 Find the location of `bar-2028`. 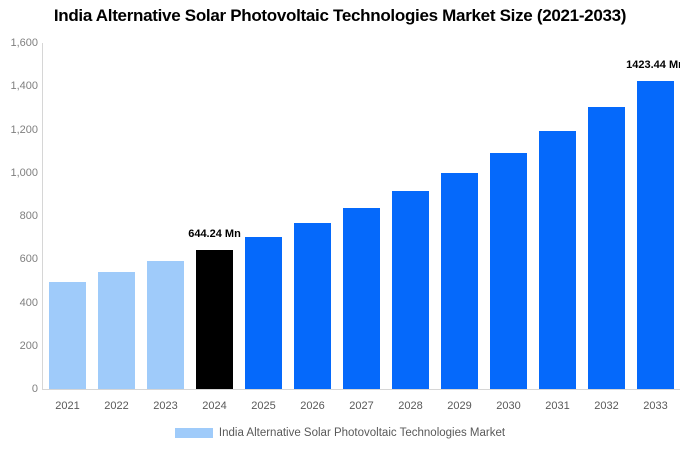

bar-2028 is located at coordinates (410, 289).